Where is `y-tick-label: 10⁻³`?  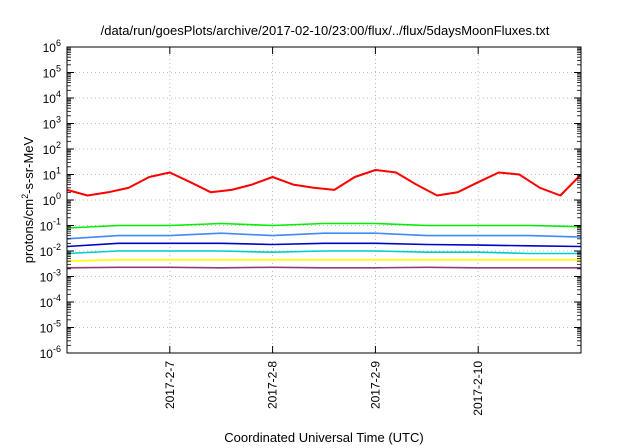 y-tick-label: 10⁻³ is located at coordinates (50, 276).